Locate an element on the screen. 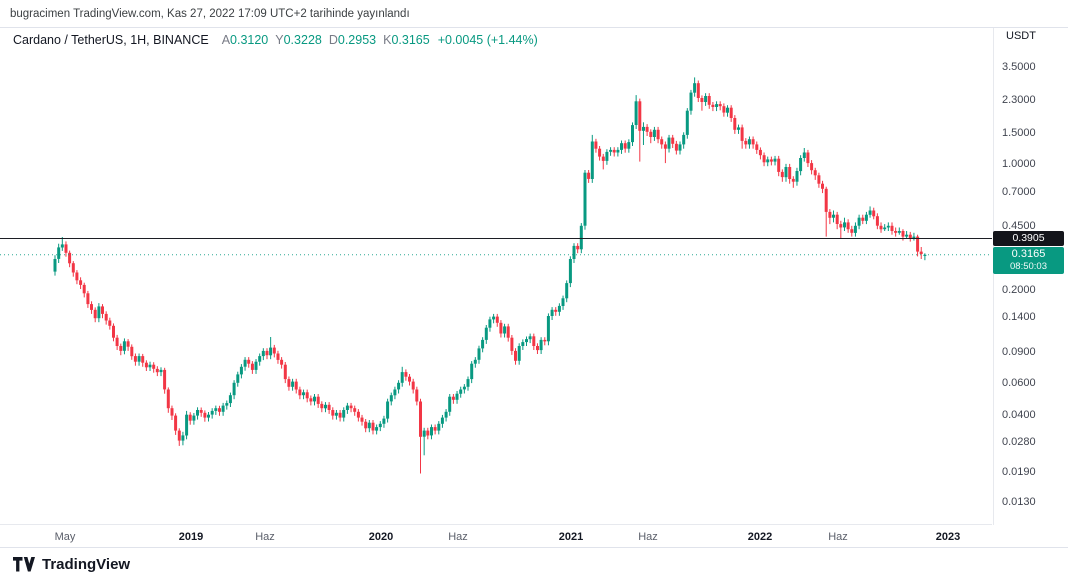 The height and width of the screenshot is (581, 1068). high-label: Y is located at coordinates (279, 40).